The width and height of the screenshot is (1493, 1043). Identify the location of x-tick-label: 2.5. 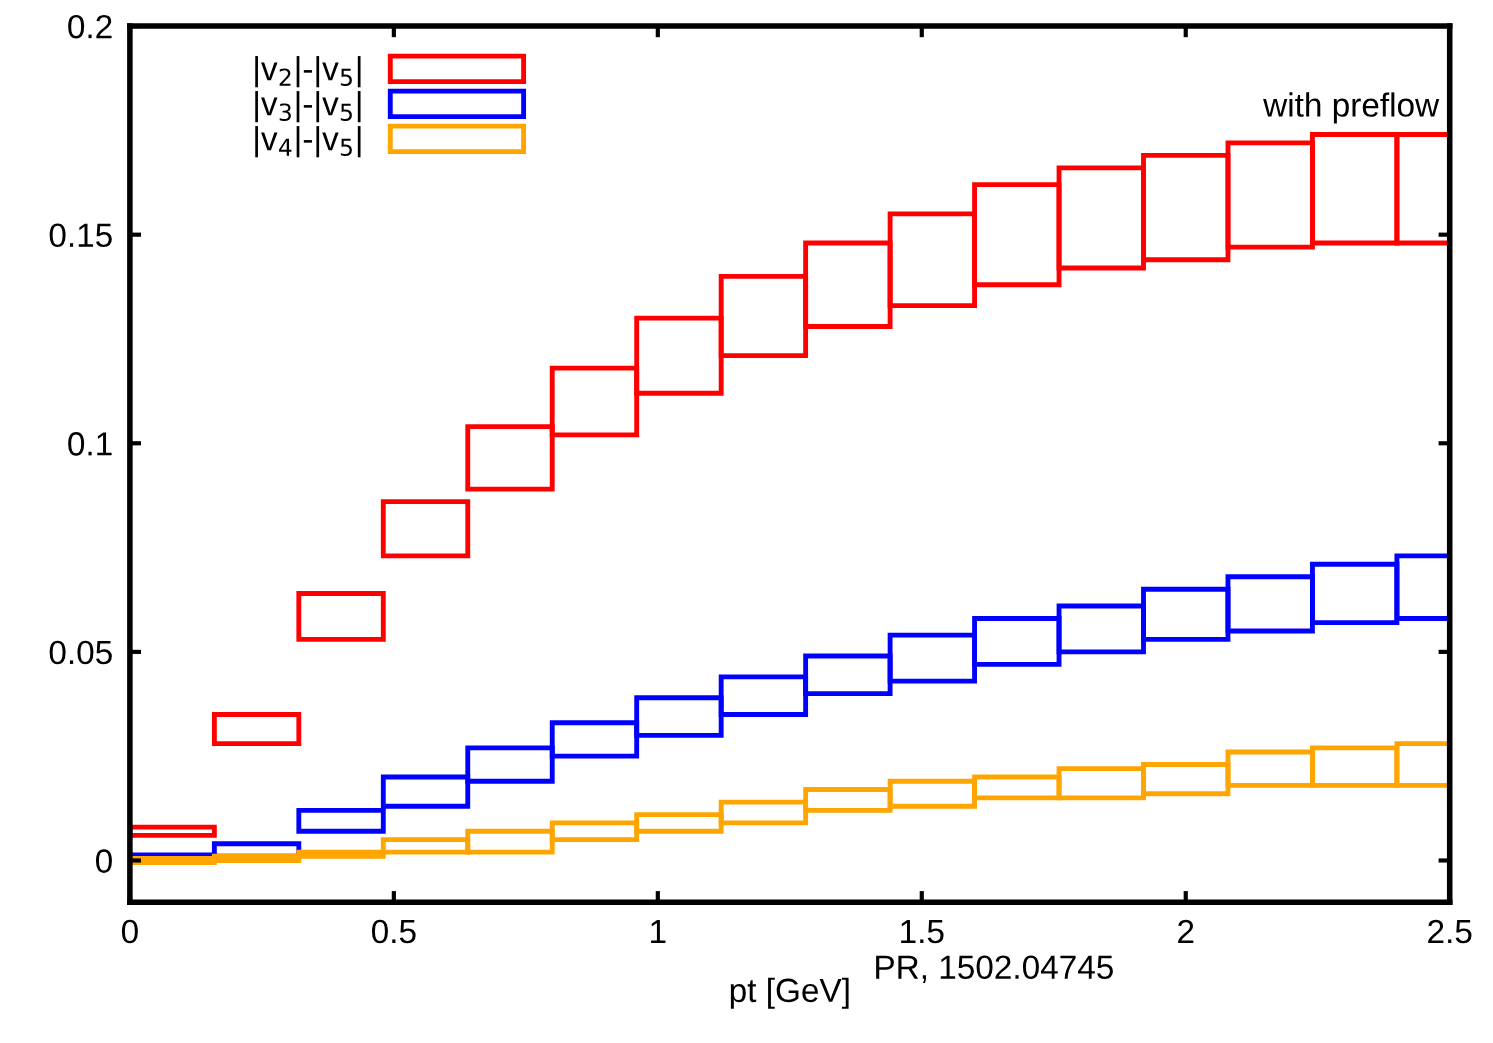
(1450, 931).